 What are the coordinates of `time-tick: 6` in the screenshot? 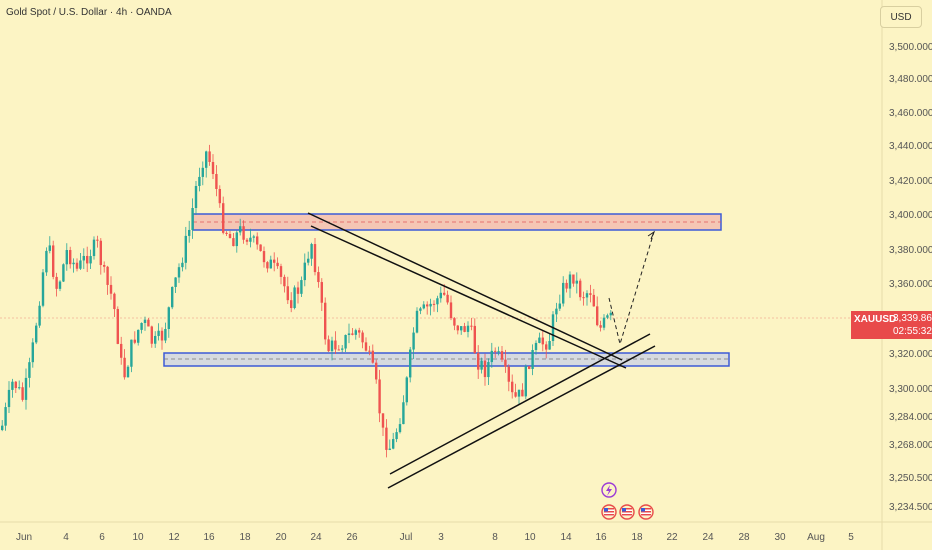 It's located at (102, 537).